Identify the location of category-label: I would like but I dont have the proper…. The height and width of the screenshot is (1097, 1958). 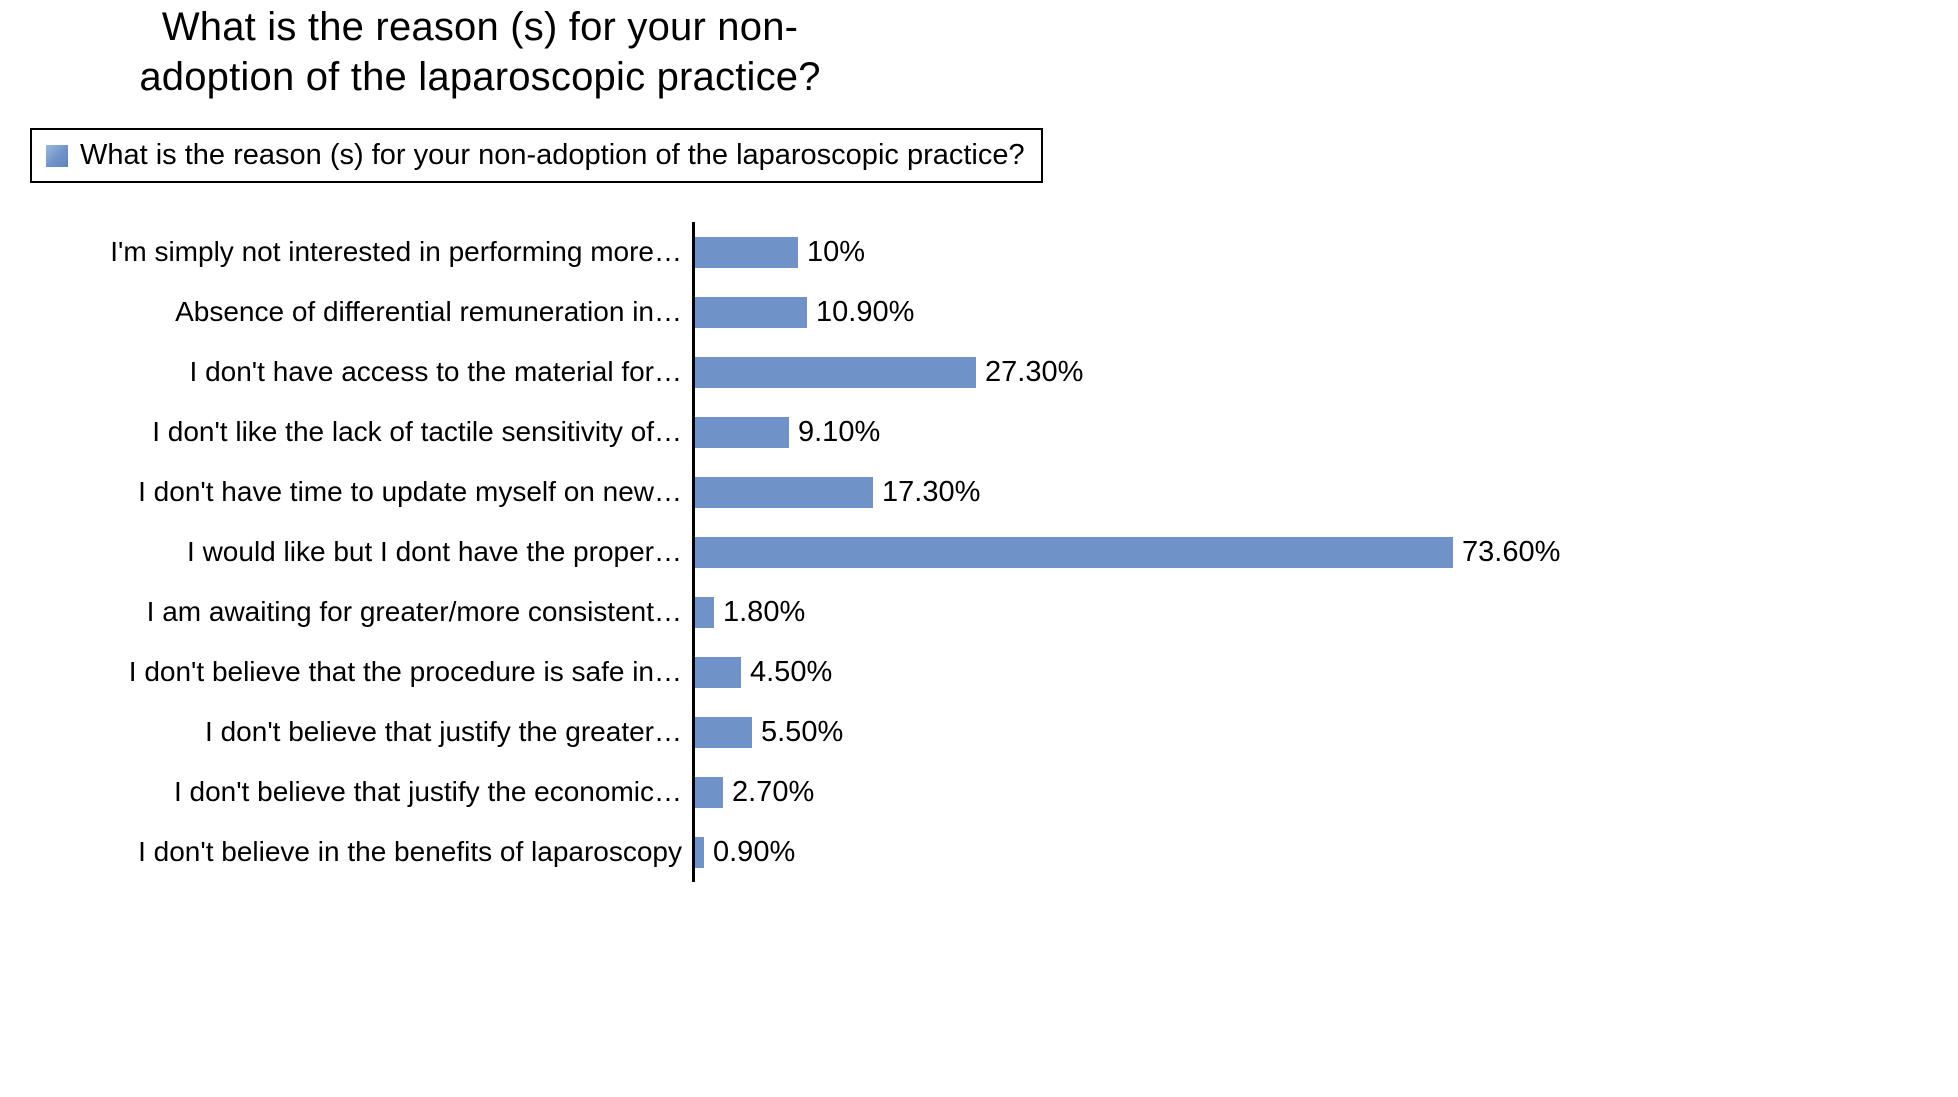
(434, 551).